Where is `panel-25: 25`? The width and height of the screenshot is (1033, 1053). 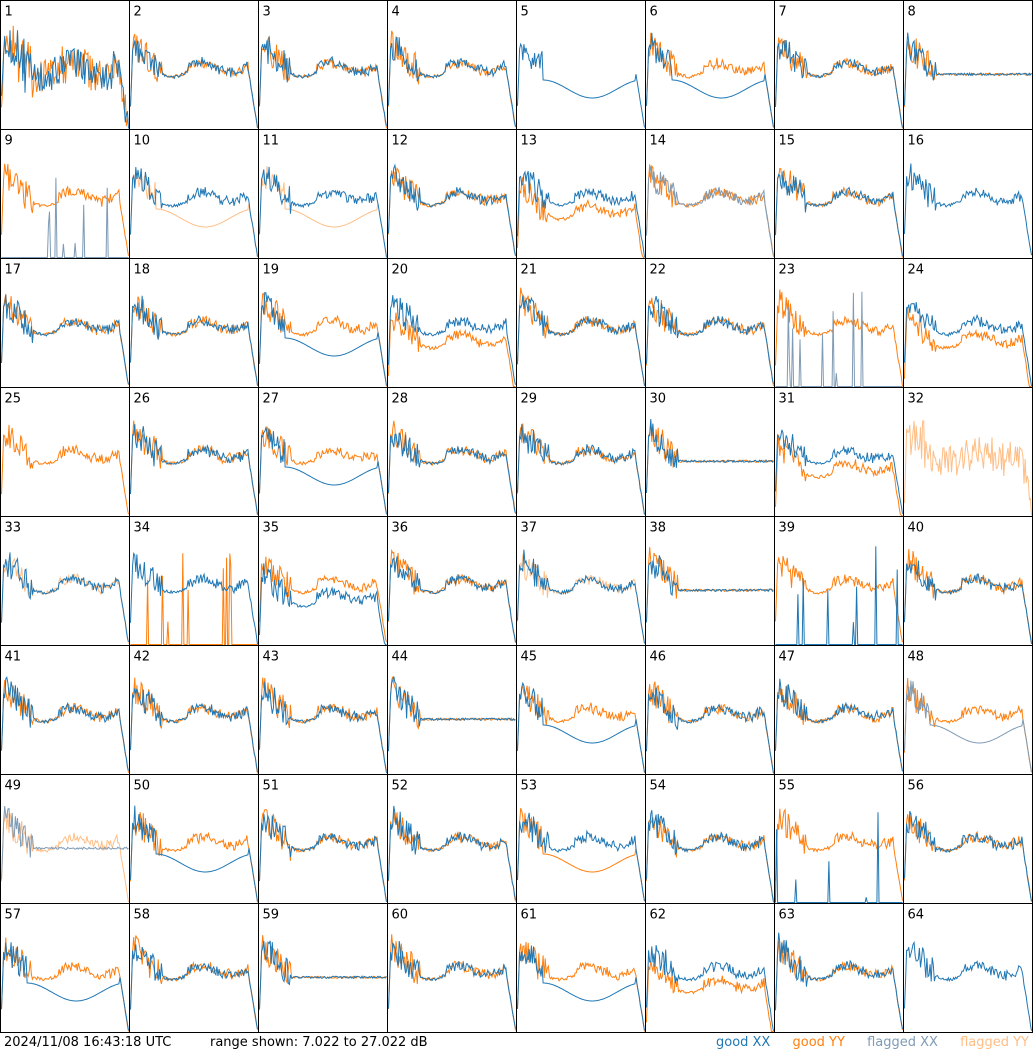
panel-25: 25 is located at coordinates (65, 452).